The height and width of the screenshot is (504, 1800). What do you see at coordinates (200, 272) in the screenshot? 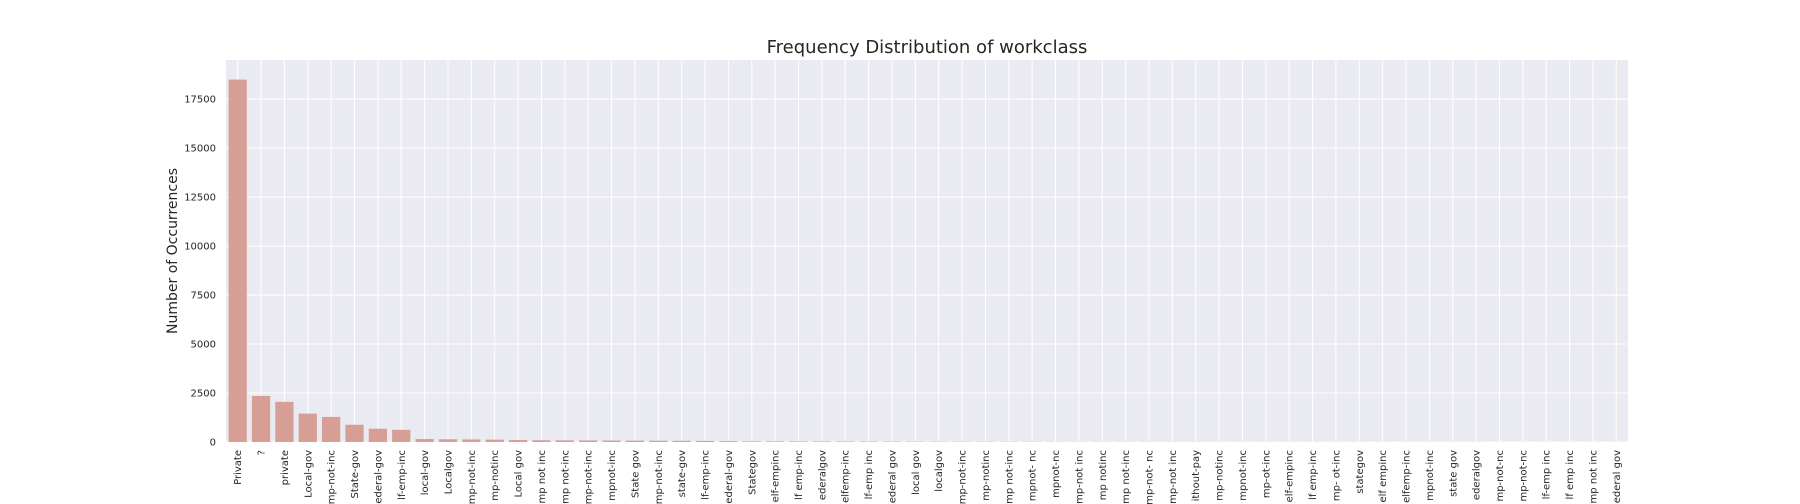
I see `y-tick-labels: 0 2500 5000 7500 10000 12500 15000 17500` at bounding box center [200, 272].